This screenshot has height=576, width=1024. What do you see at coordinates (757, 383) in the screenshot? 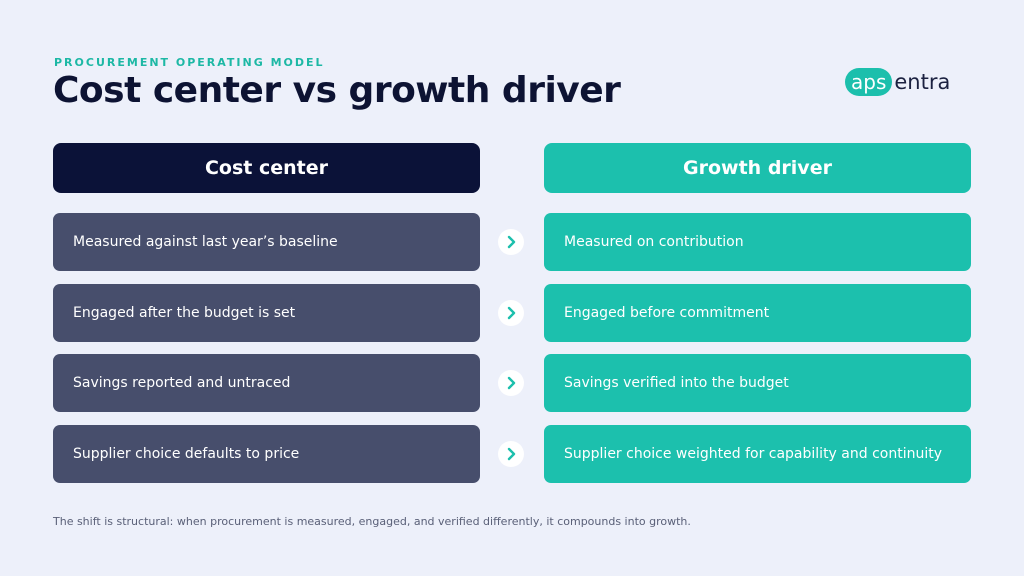
I see `row-item: Savings verified into the budget` at bounding box center [757, 383].